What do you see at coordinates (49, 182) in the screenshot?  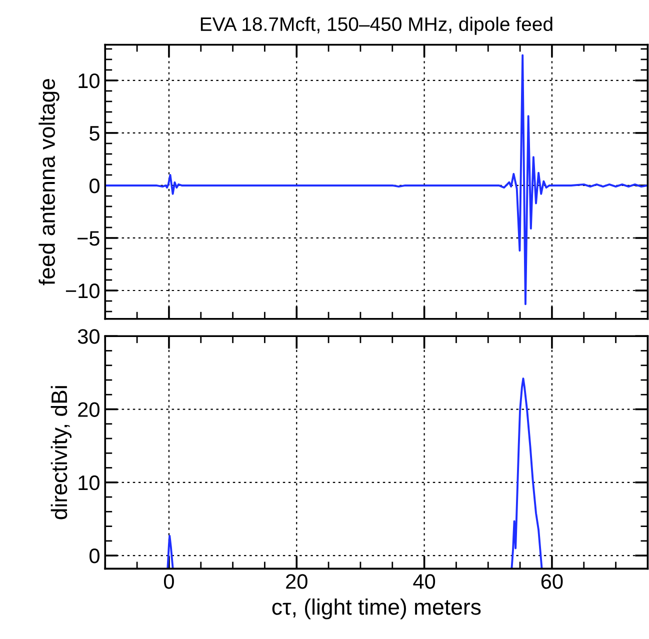 I see `y-axis-title: feed antenna voltage` at bounding box center [49, 182].